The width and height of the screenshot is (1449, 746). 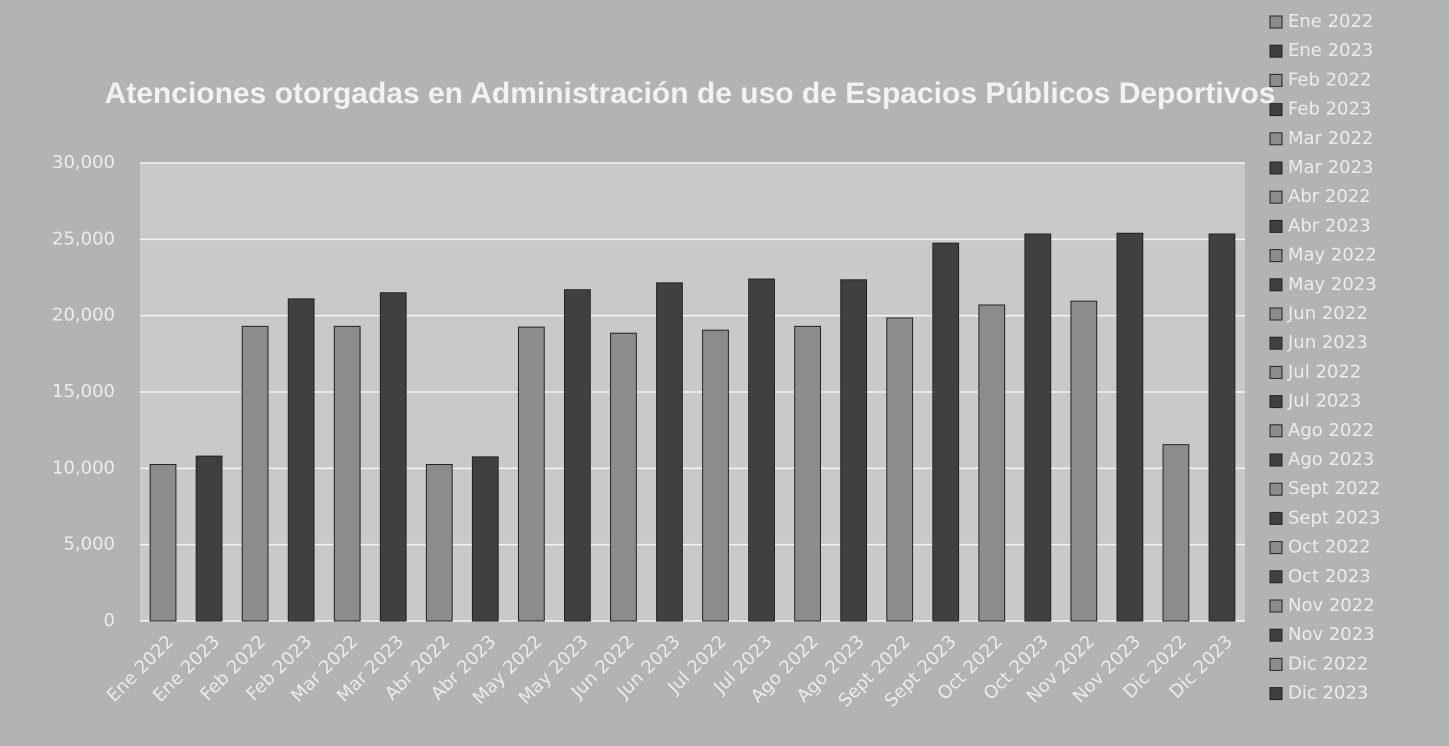 What do you see at coordinates (1331, 459) in the screenshot?
I see `legend-label: Ago 2023` at bounding box center [1331, 459].